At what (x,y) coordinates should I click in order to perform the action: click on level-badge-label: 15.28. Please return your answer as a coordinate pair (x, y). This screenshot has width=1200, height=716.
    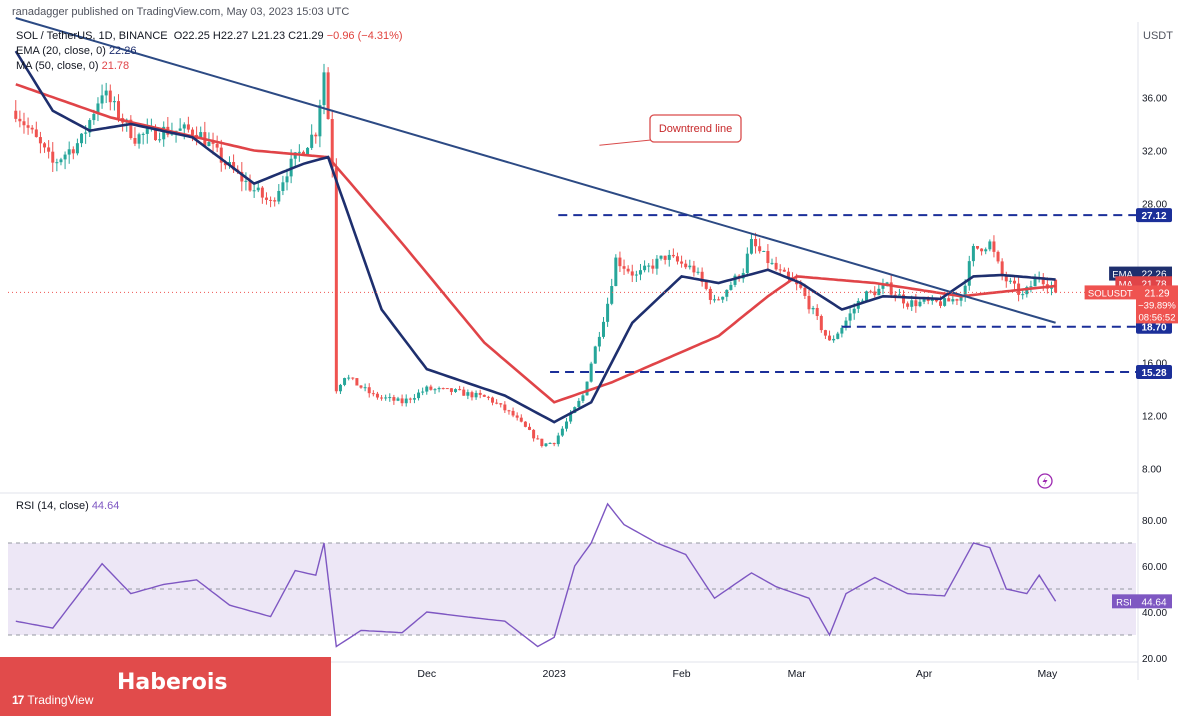
    Looking at the image, I should click on (1153, 373).